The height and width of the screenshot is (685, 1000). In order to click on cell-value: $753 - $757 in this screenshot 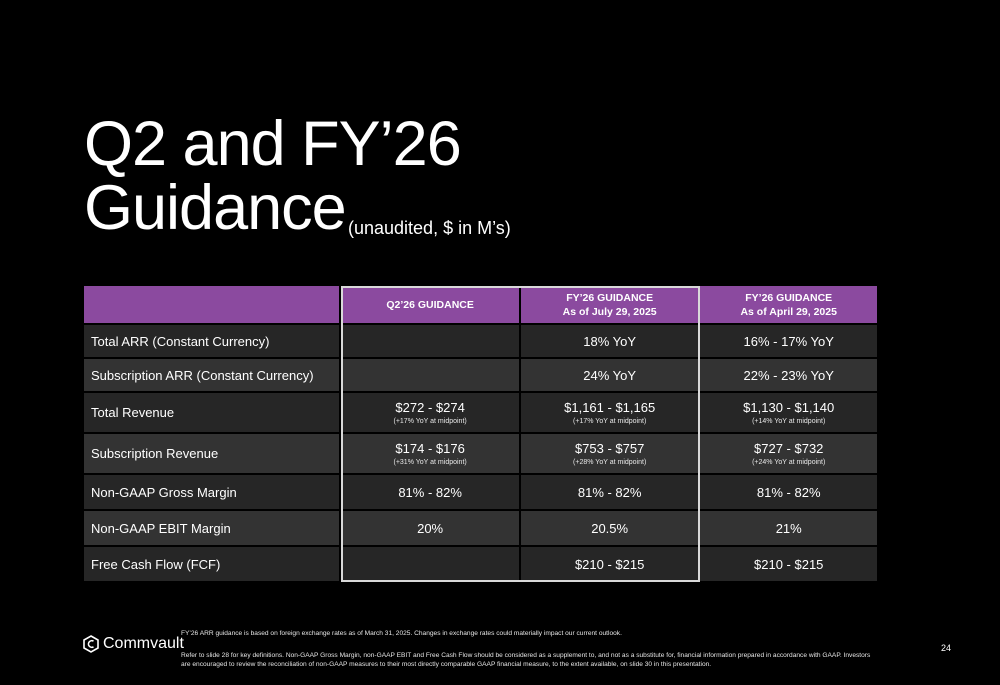, I will do `click(609, 448)`.